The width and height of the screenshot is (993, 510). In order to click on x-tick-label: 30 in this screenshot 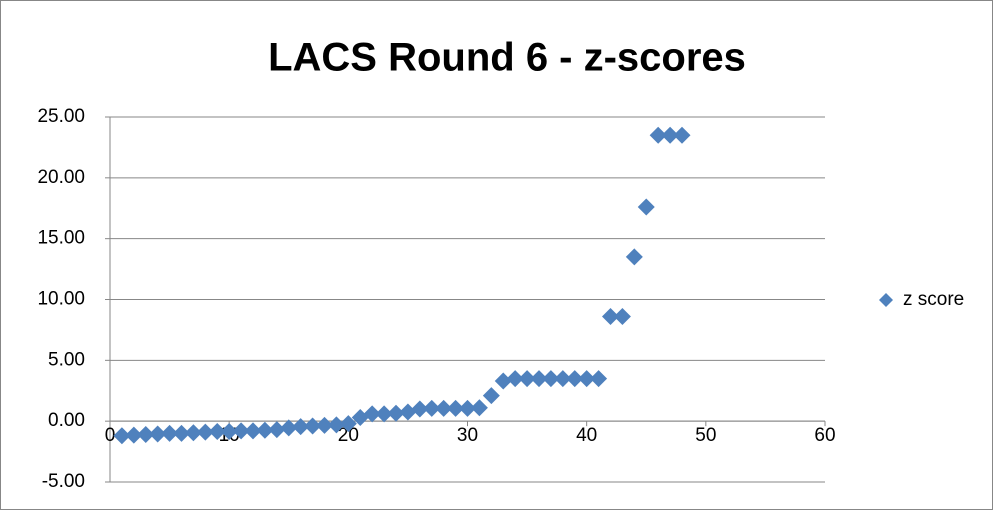, I will do `click(467, 435)`.